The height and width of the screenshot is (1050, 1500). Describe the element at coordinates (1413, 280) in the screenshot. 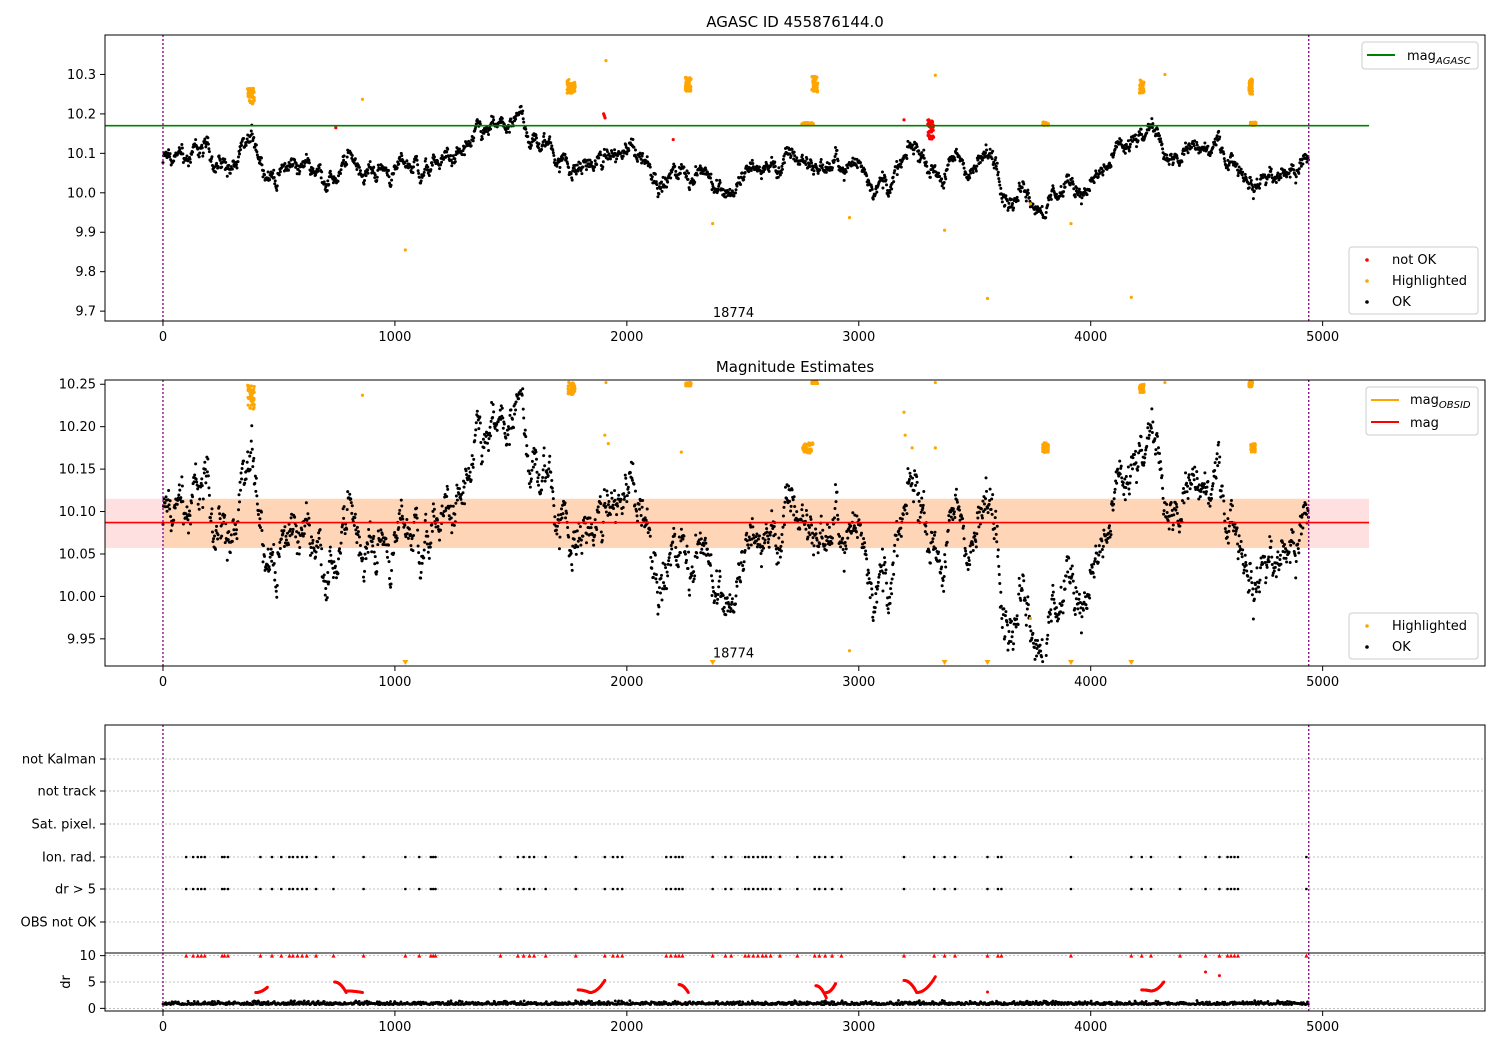

I see `legend-status-1: not OK Highlighted OK` at that location.